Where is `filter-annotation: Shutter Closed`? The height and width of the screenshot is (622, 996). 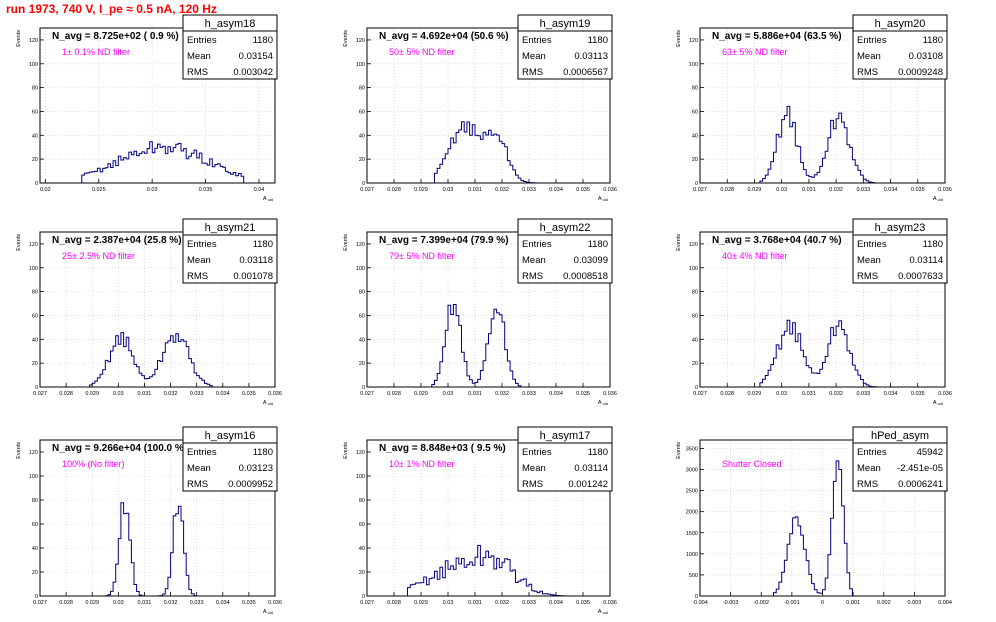 filter-annotation: Shutter Closed is located at coordinates (752, 464).